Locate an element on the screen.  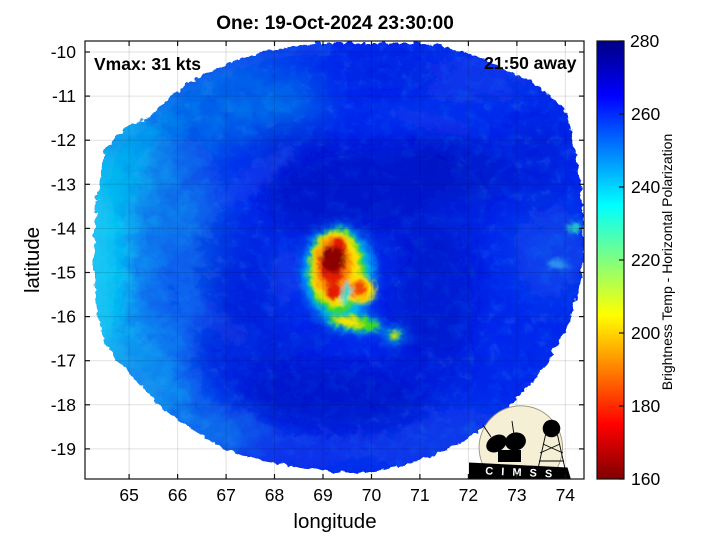
svg-text: 68 is located at coordinates (274, 495).